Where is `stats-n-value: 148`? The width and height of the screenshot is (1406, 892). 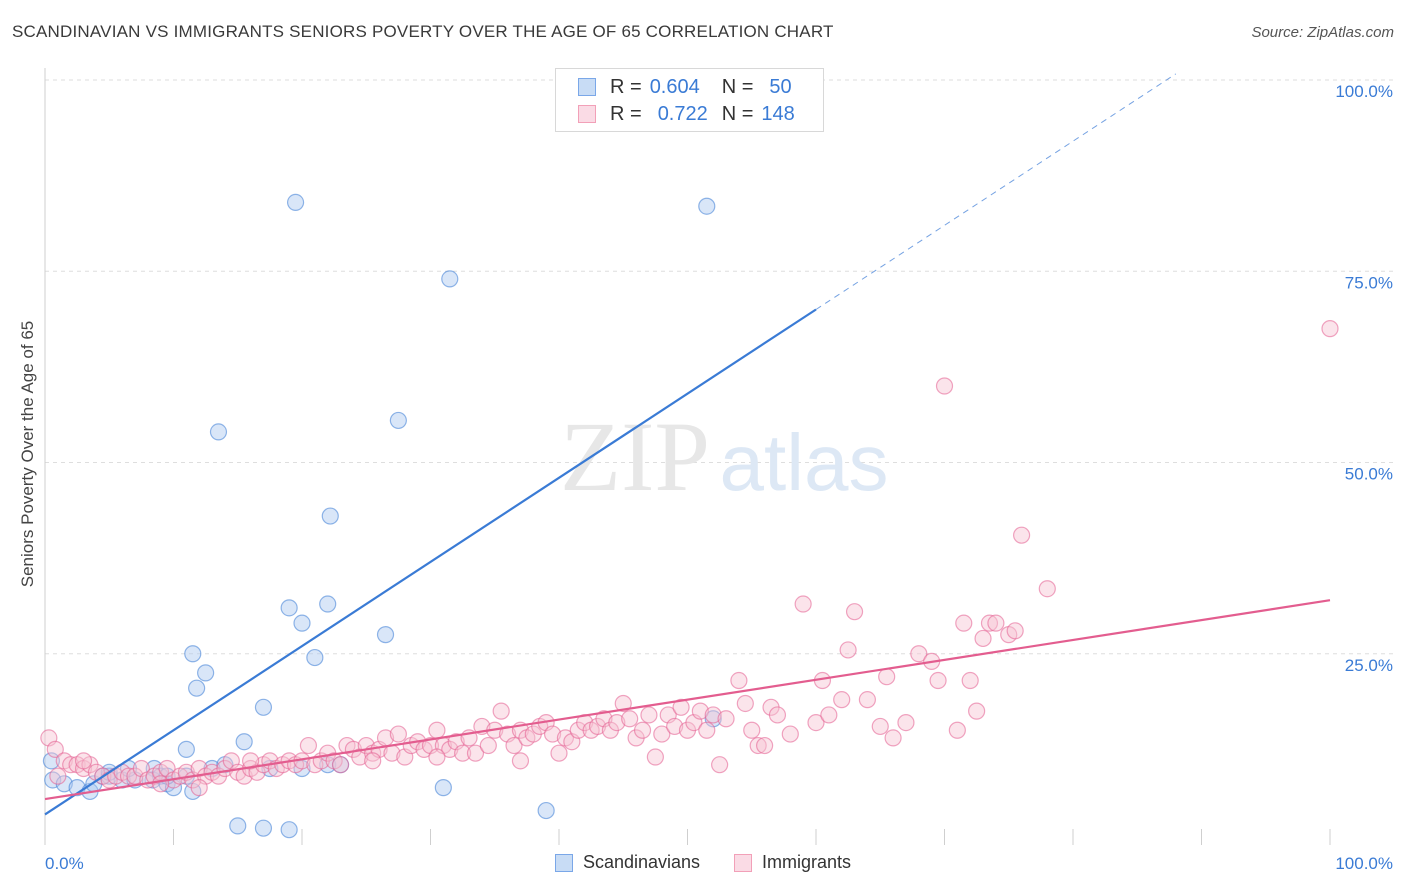 stats-n-value: 148 is located at coordinates (778, 113).